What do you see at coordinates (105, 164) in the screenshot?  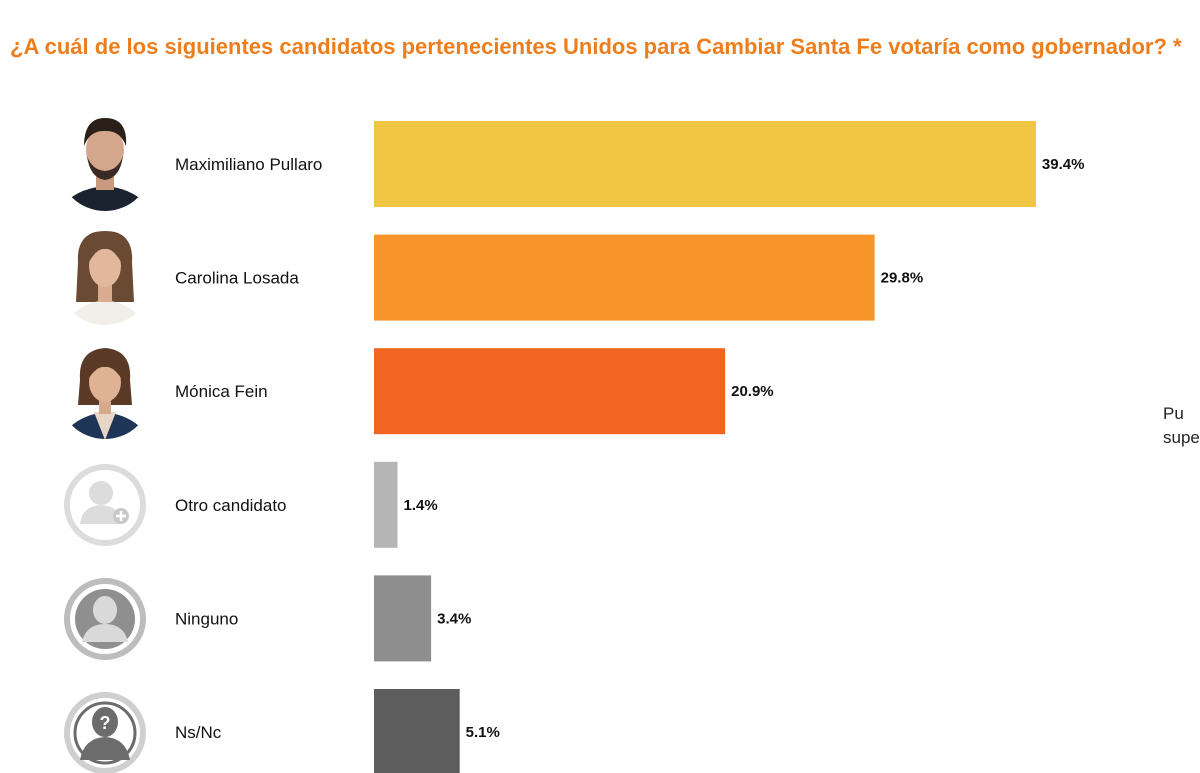 I see `candidate-avatar-pullaro` at bounding box center [105, 164].